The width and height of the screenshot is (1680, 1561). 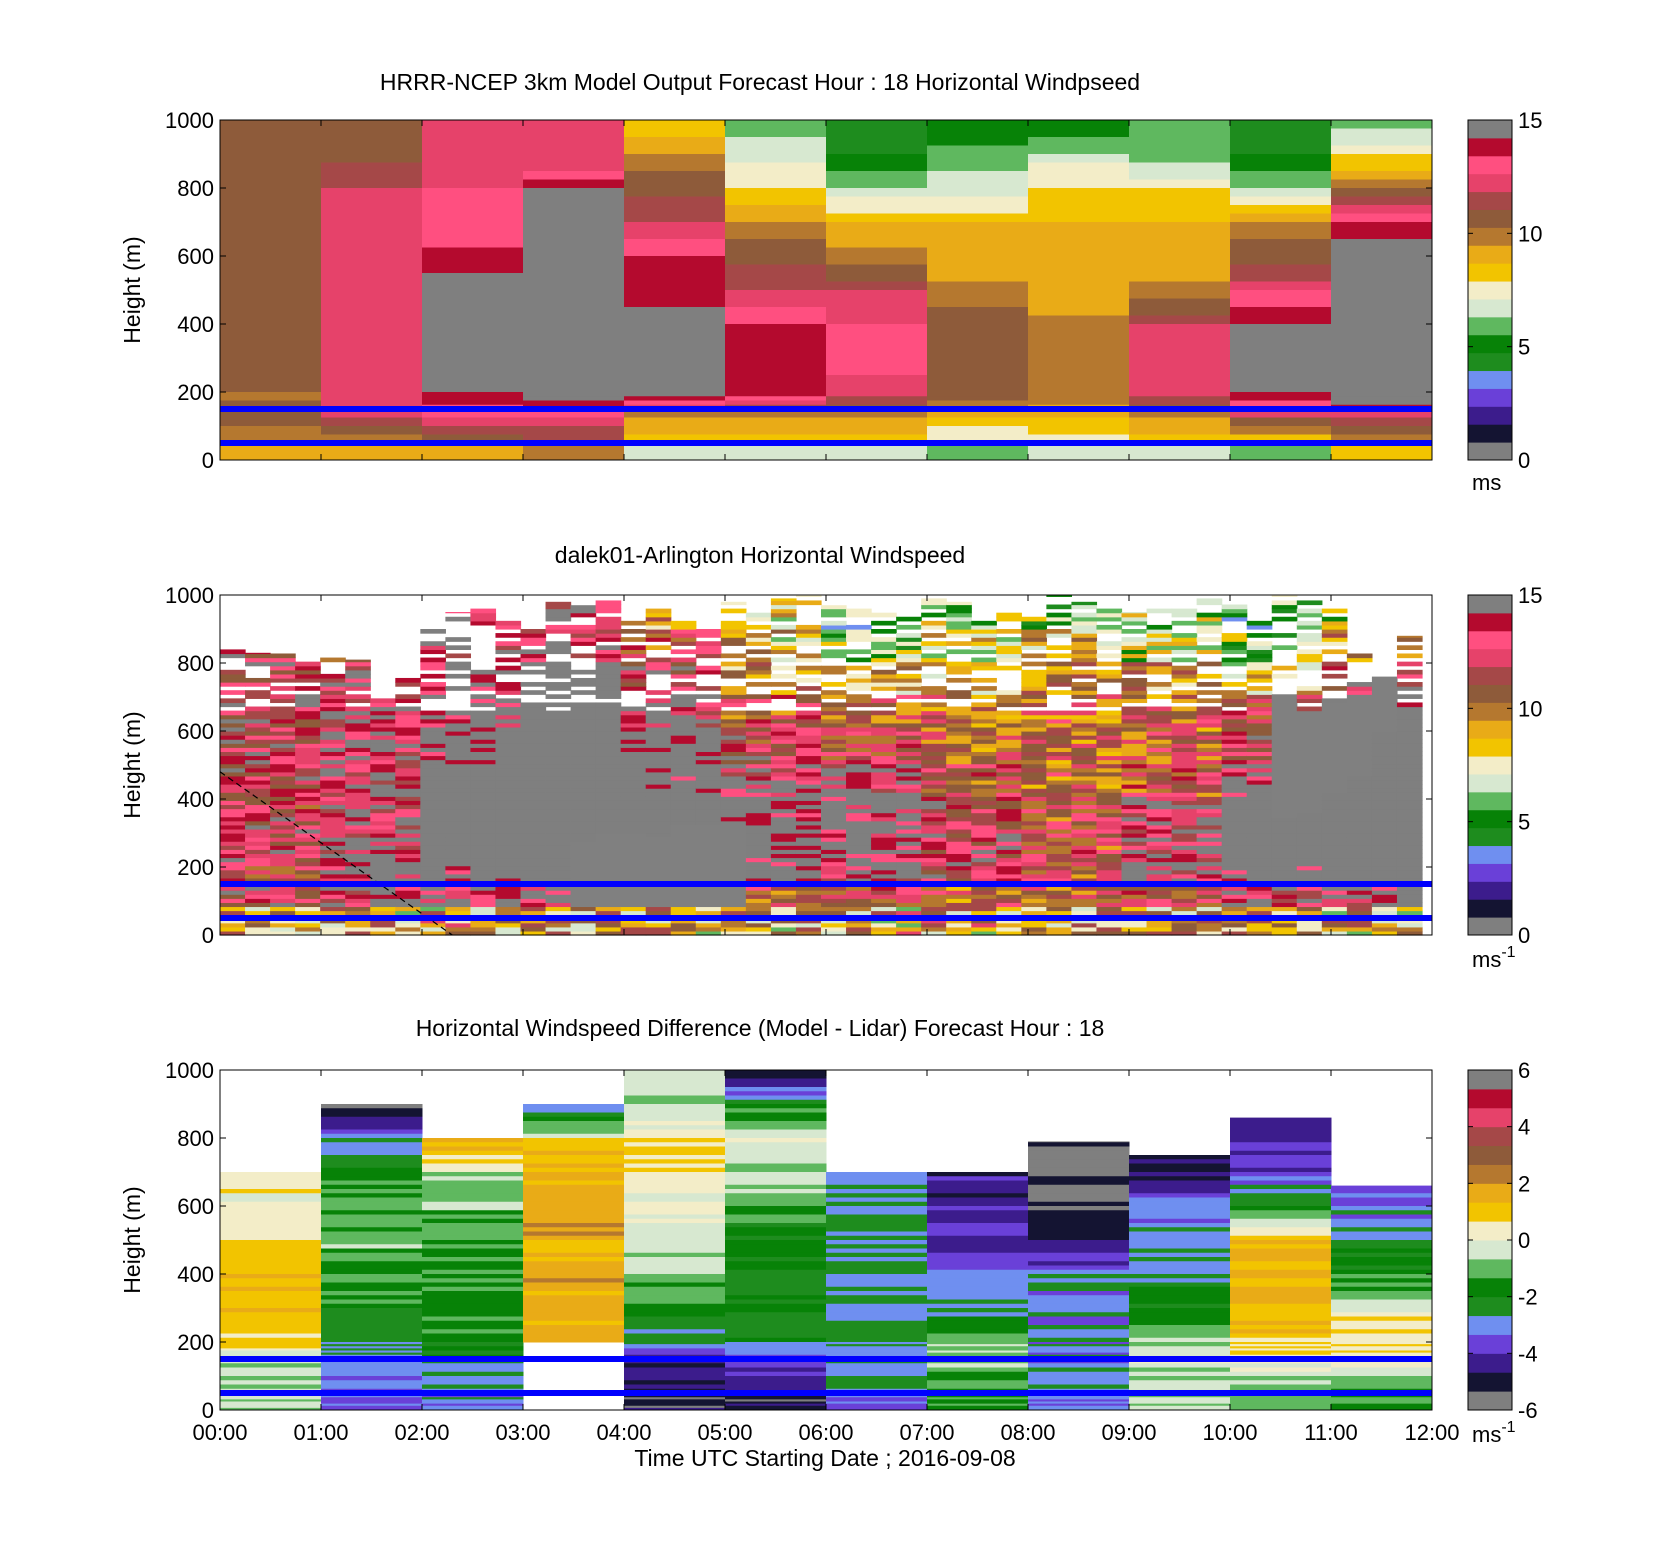 What do you see at coordinates (522, 1432) in the screenshot?
I see `x-tick-label: 03:00` at bounding box center [522, 1432].